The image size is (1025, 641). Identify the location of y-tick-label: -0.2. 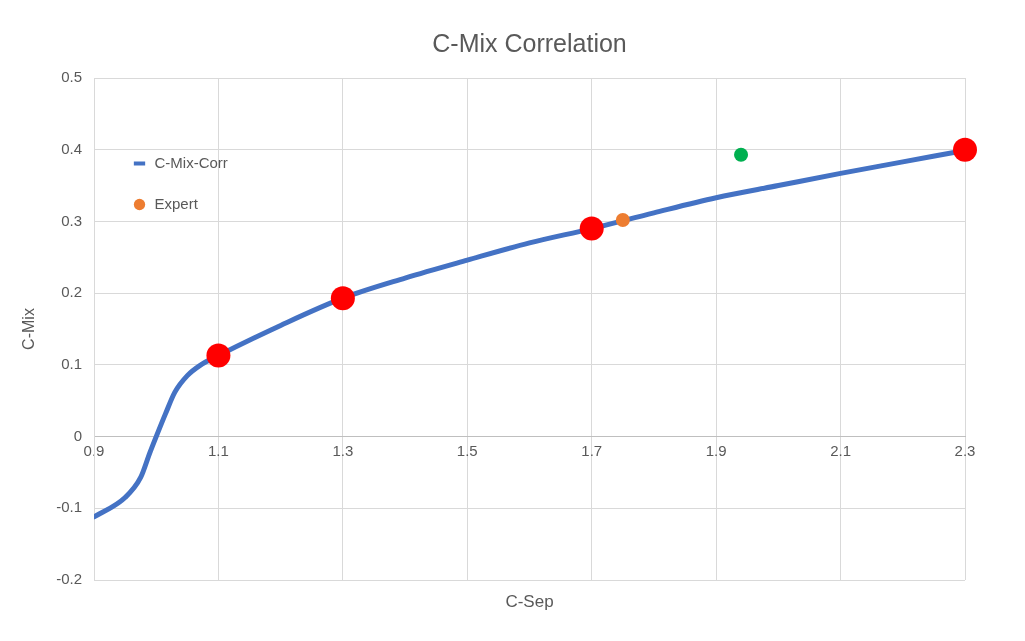
(69, 579).